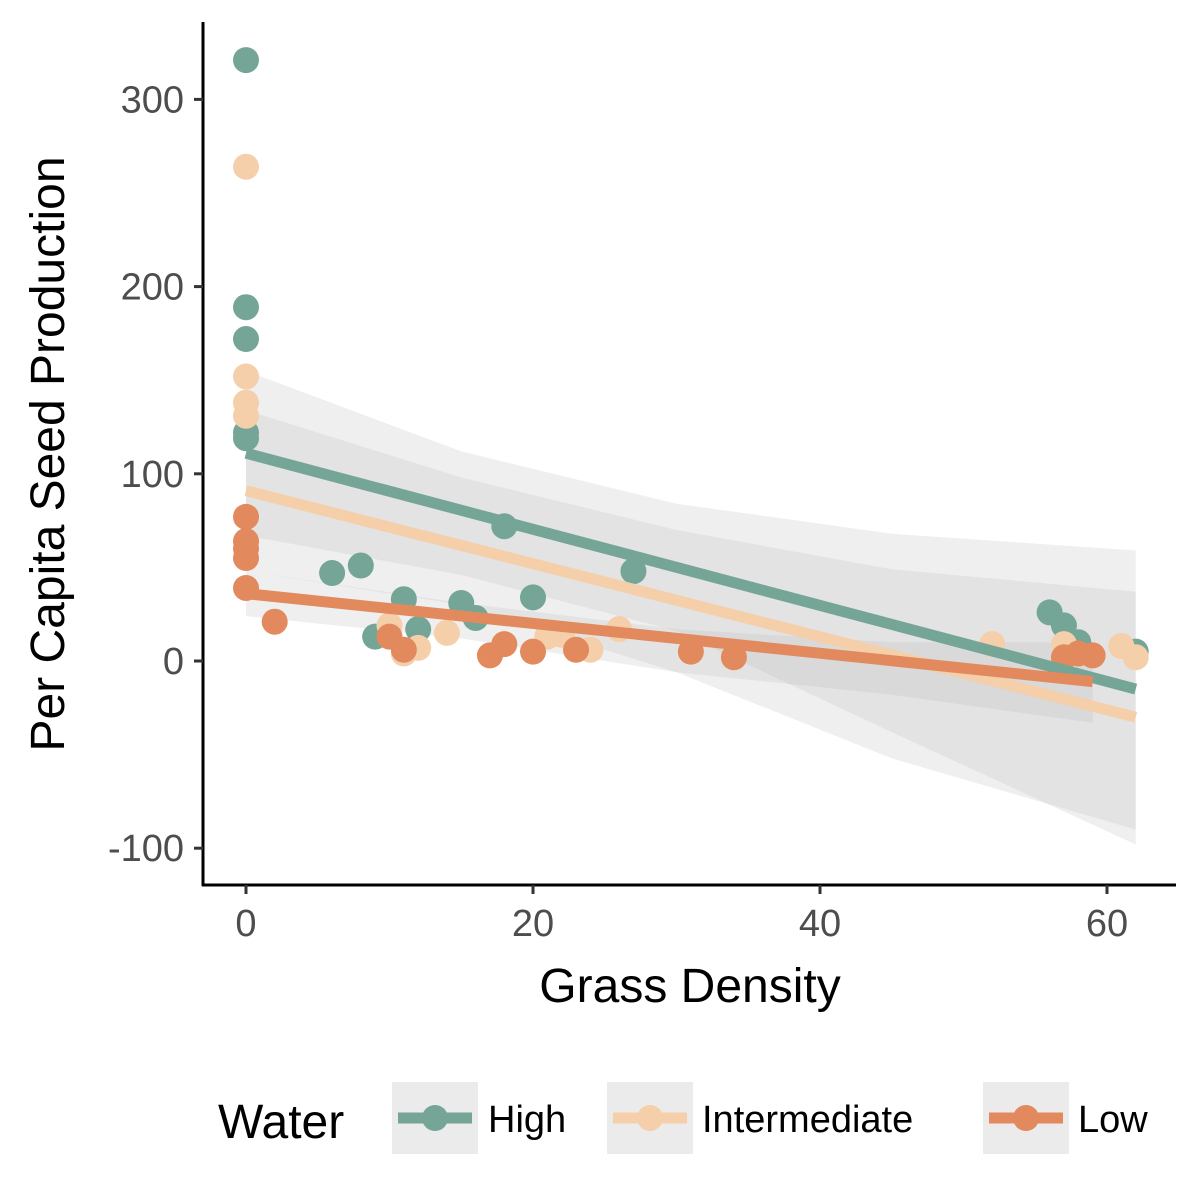  I want to click on x-tick-label-1: 20, so click(533, 924).